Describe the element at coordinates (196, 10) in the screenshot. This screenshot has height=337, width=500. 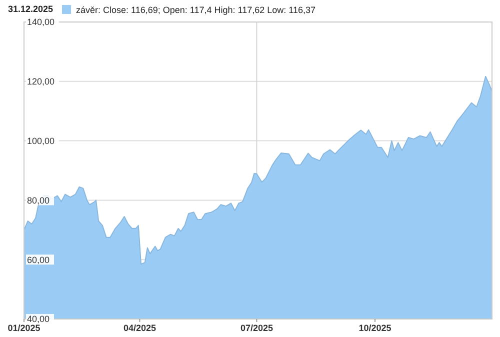
I see `legend-label: závěr: Close: 116,69; Open: 117,4 High: 117,62 Low: 116,37` at that location.